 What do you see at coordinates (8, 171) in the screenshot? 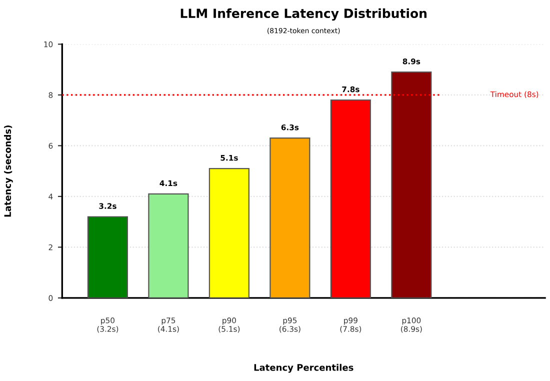
I see `y-axis-title: Latency (seconds)` at bounding box center [8, 171].